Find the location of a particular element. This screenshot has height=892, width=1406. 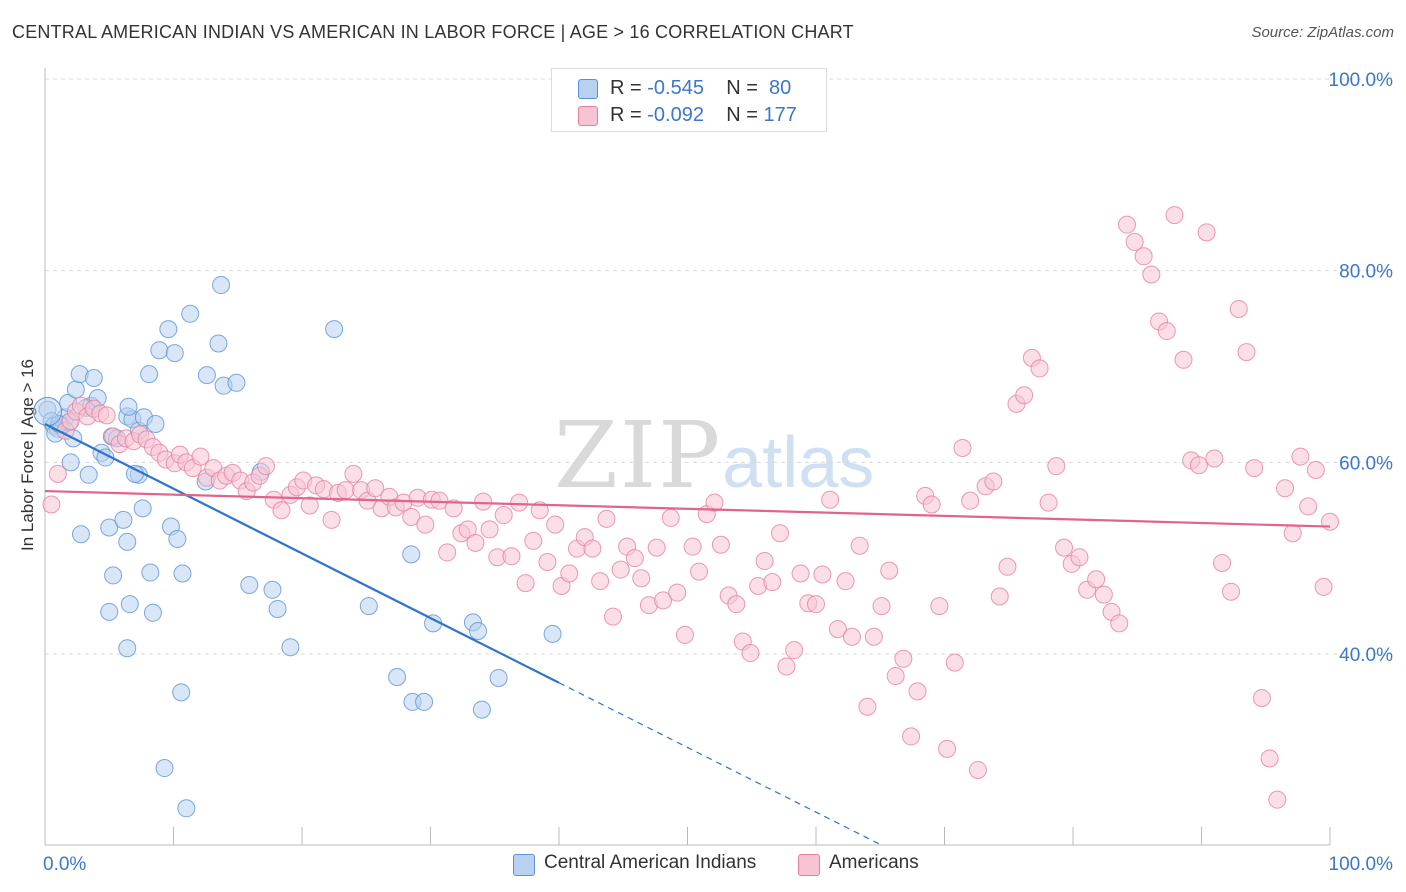

trend-line-blue is located at coordinates (302, 553).